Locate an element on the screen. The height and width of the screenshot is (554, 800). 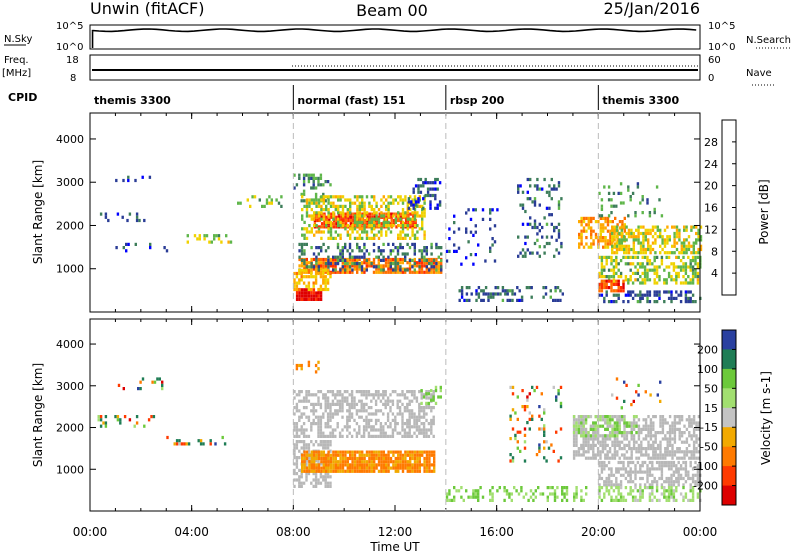
y-tick-label: 3000 is located at coordinates (70, 386).